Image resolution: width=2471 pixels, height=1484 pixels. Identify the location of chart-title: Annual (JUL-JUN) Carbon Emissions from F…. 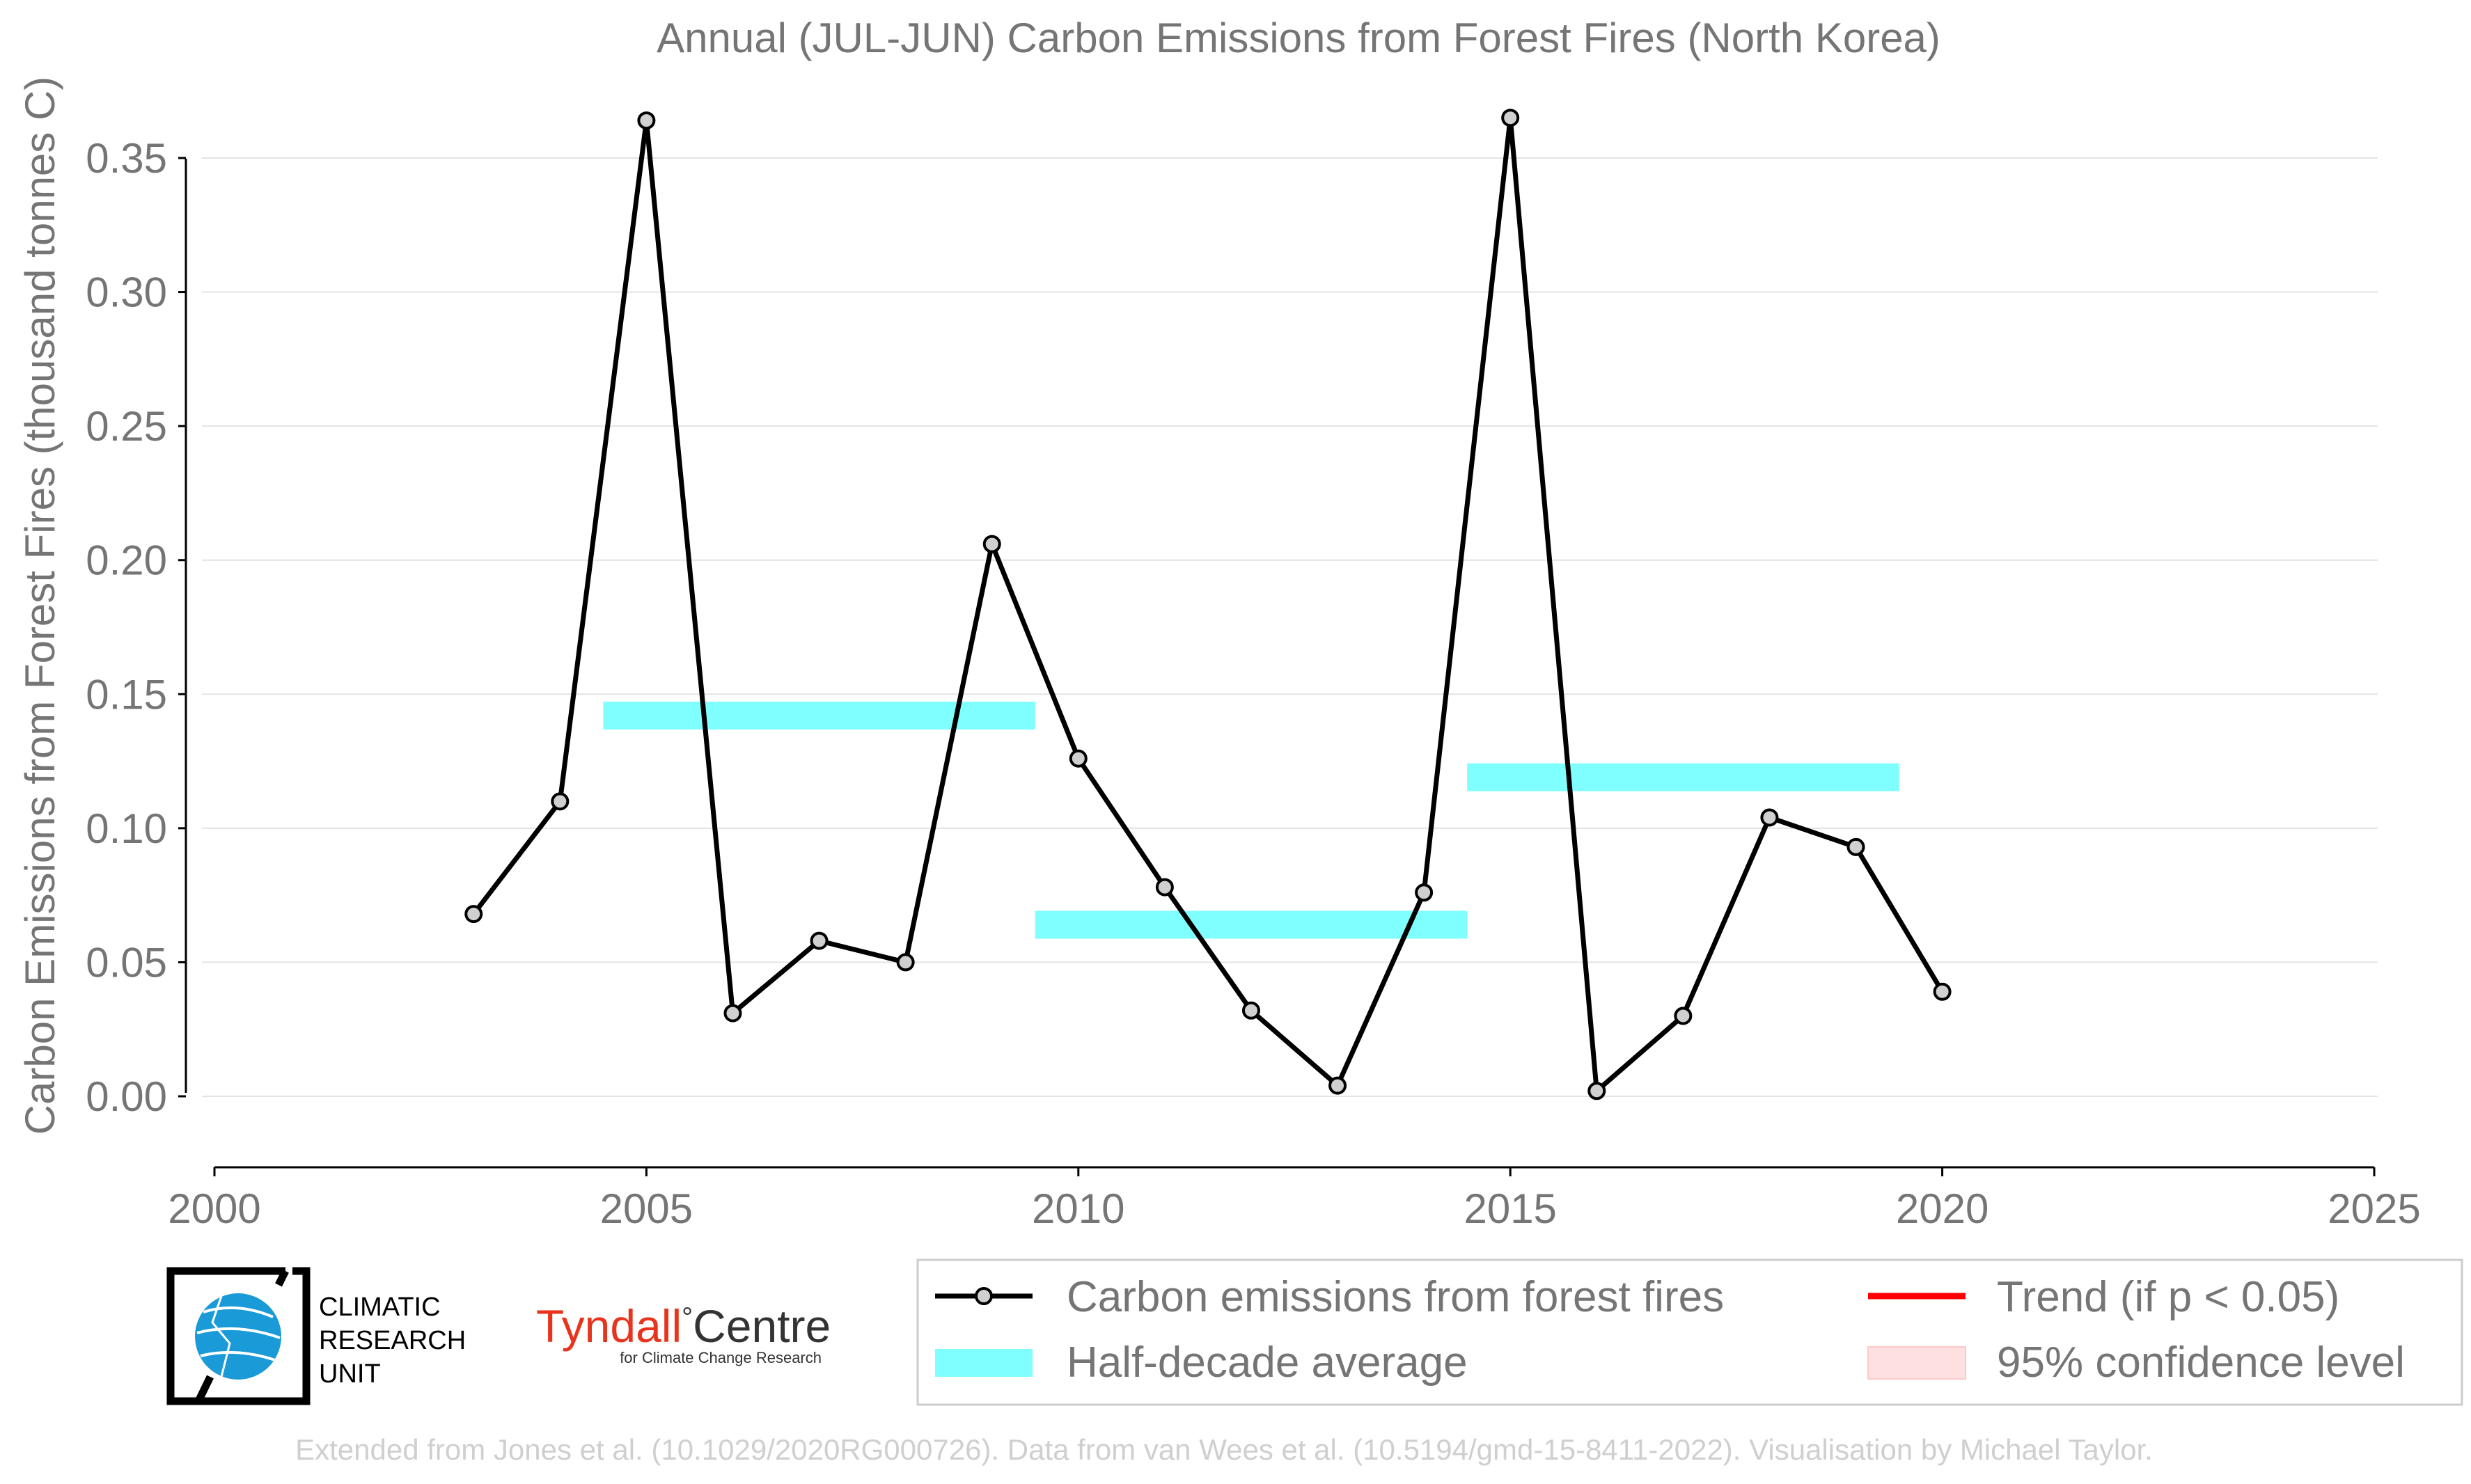
(1298, 38).